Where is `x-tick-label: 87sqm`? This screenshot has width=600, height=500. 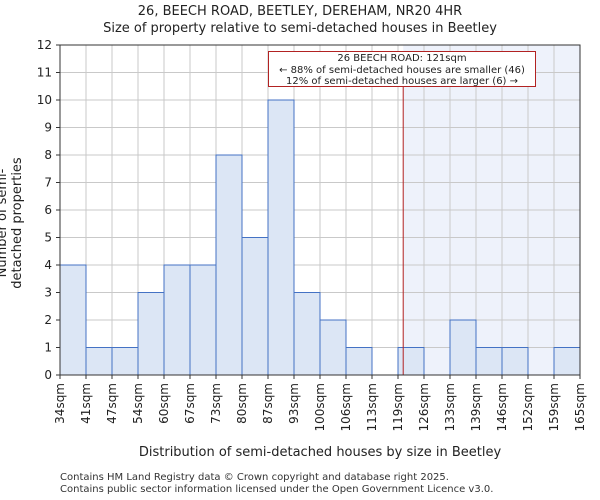
x-tick-label: 87sqm is located at coordinates (268, 403).